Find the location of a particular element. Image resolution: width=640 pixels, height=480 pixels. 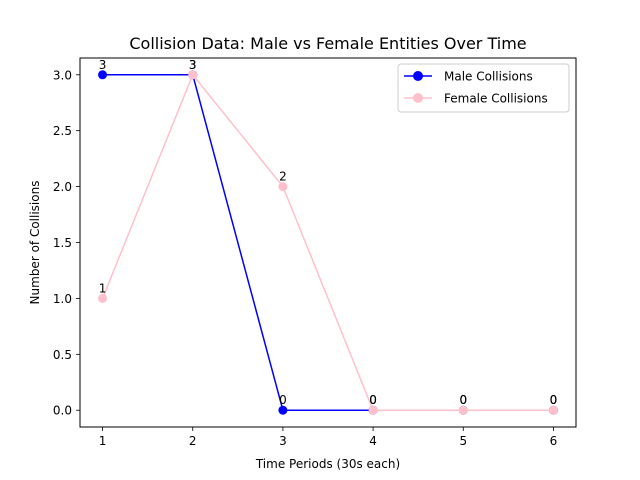

y-tick-label: 2.5 is located at coordinates (62, 131).